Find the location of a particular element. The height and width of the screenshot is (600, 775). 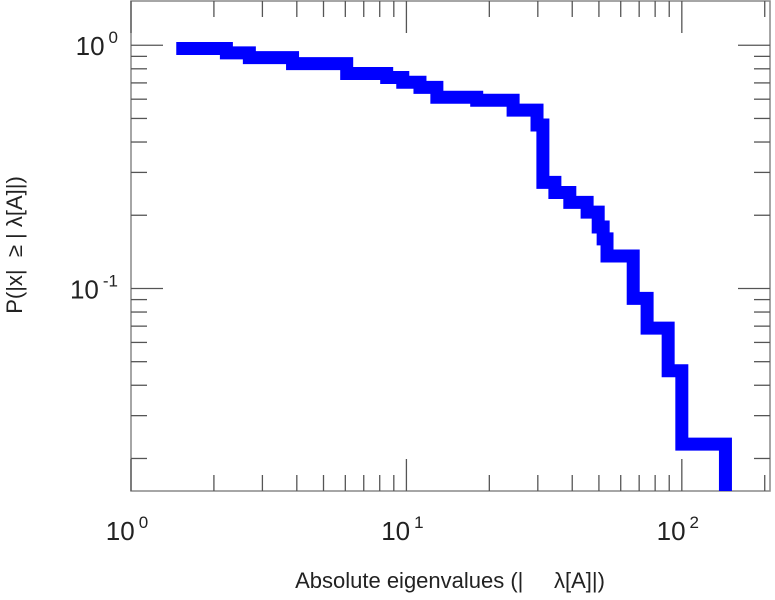

x-axis-label: Absolute eigenvalues (| λ[A]|) is located at coordinates (450, 580).